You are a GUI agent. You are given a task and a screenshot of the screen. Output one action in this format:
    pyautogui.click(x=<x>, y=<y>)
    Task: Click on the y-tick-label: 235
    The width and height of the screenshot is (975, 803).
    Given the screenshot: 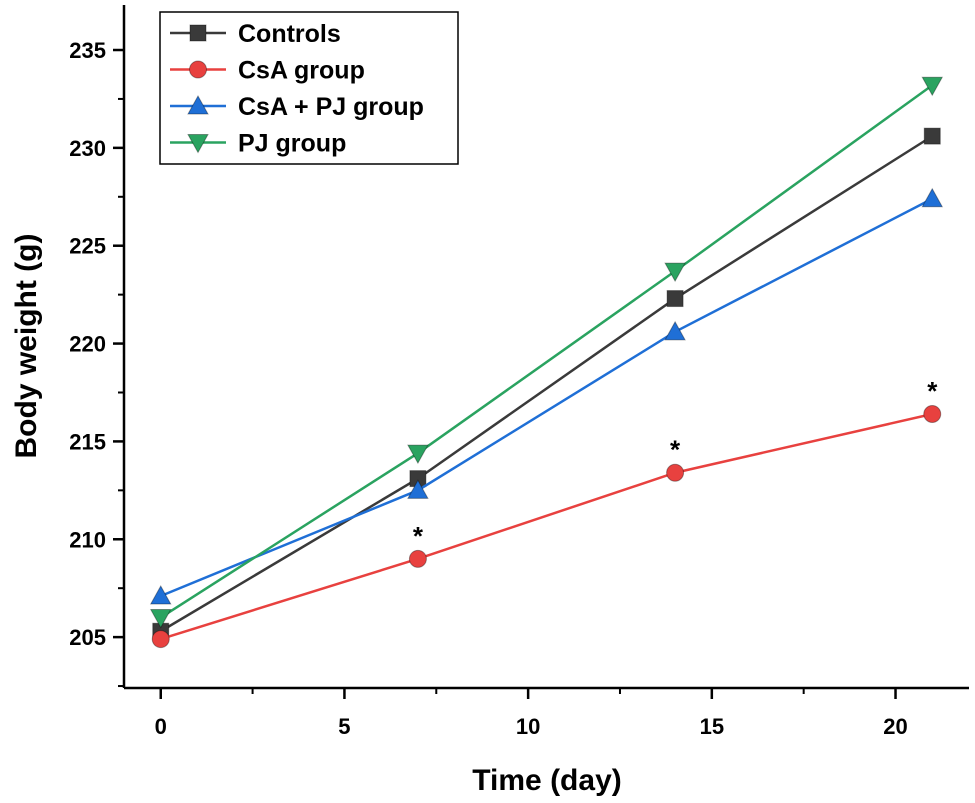 What is the action you would take?
    pyautogui.click(x=87, y=50)
    